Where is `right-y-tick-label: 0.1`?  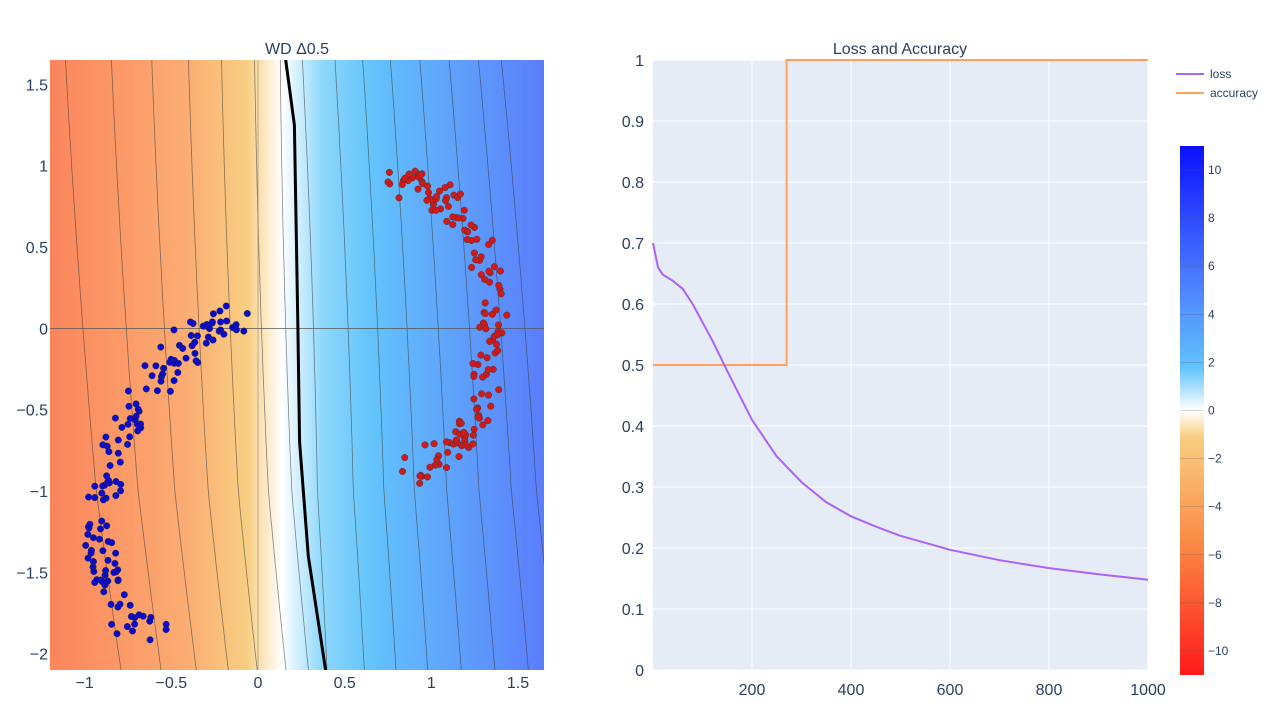 right-y-tick-label: 0.1 is located at coordinates (633, 610).